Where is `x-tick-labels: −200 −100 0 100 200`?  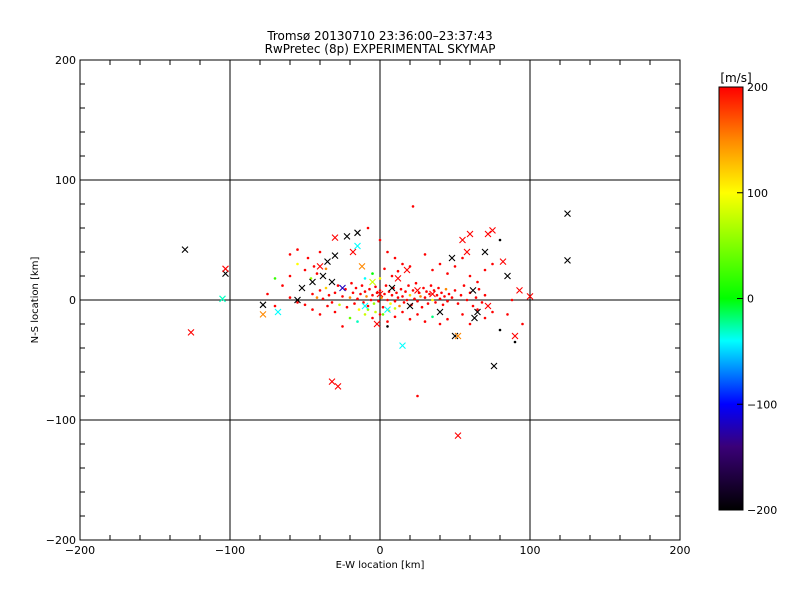
x-tick-labels: −200 −100 0 100 200 is located at coordinates (378, 550).